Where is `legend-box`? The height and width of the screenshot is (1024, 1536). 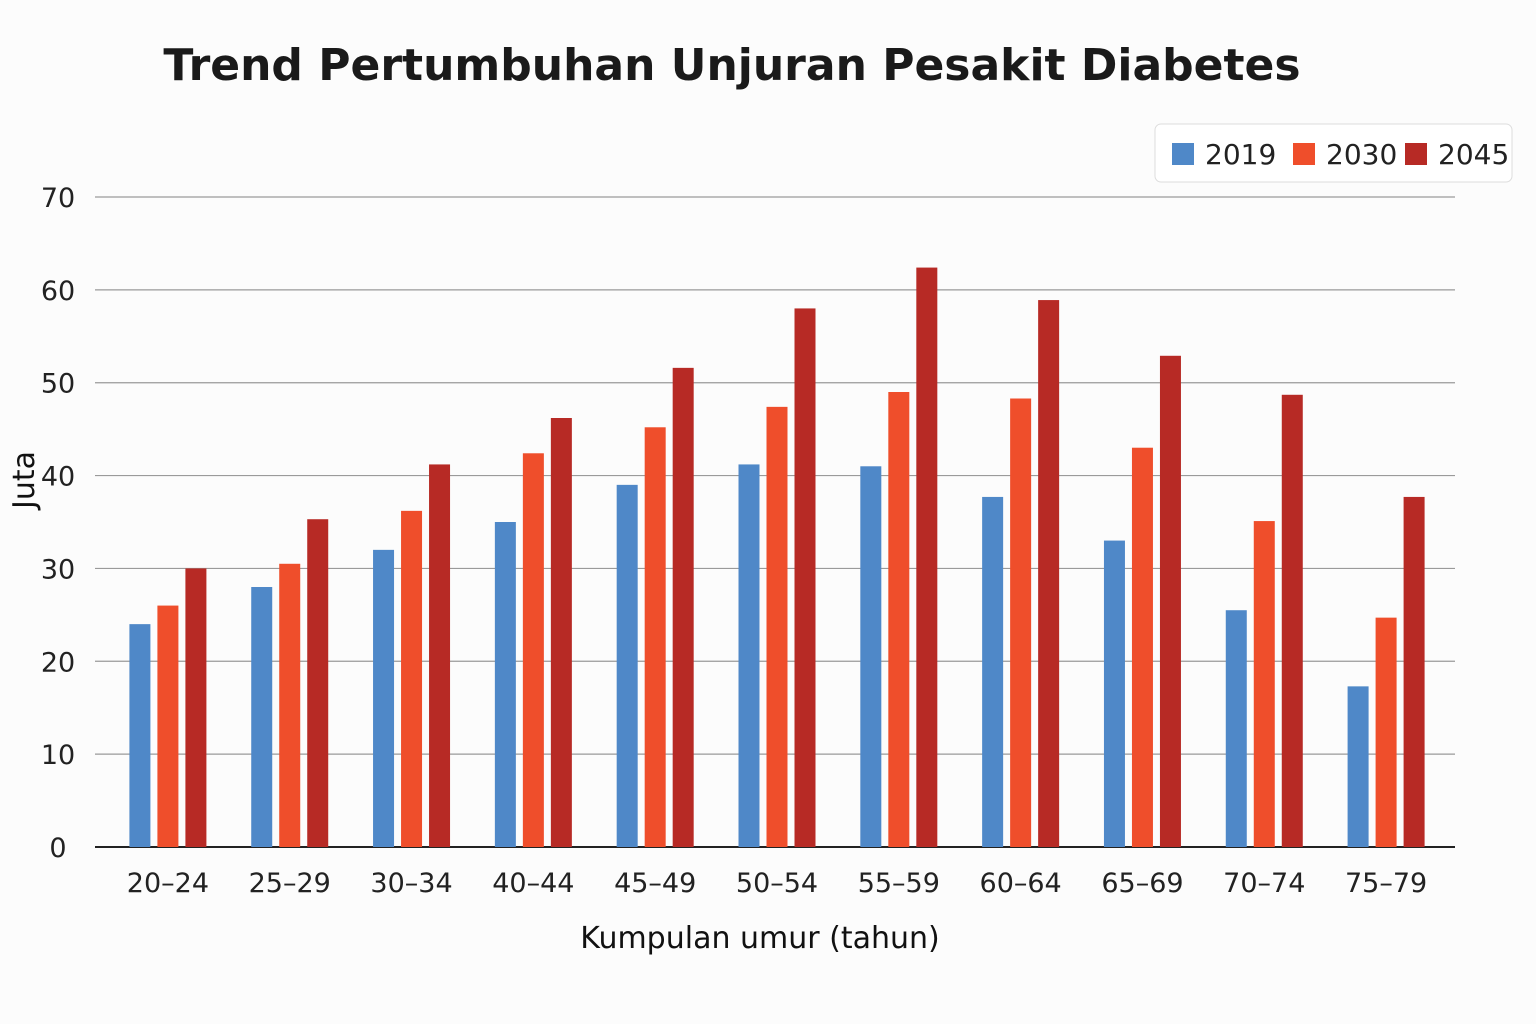
legend-box is located at coordinates (1333, 153).